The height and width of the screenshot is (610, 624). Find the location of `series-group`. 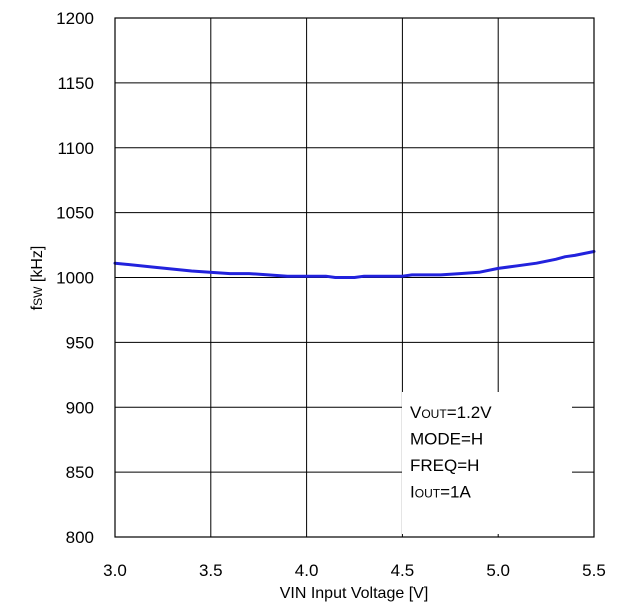

series-group is located at coordinates (354, 264).